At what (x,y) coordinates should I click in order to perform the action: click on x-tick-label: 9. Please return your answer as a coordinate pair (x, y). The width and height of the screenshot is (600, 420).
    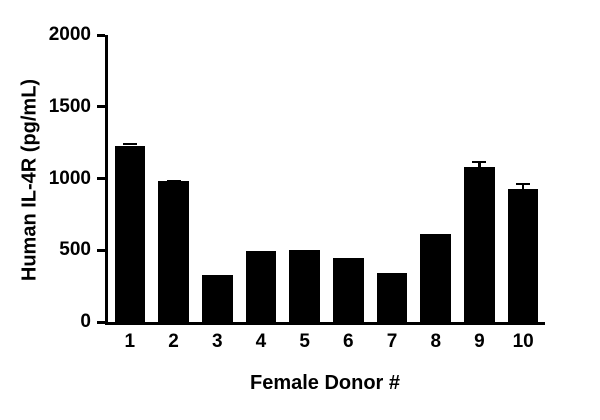
    Looking at the image, I should click on (479, 341).